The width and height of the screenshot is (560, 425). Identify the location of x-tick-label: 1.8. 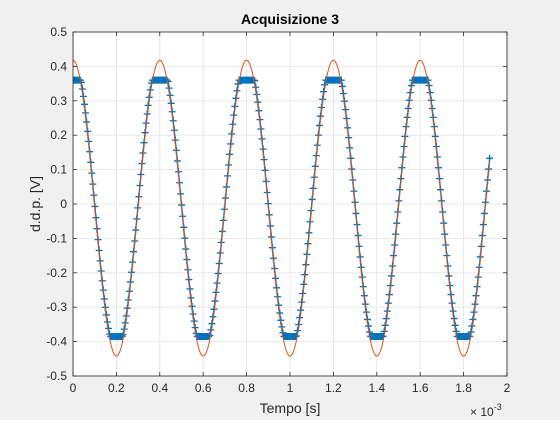
(463, 388).